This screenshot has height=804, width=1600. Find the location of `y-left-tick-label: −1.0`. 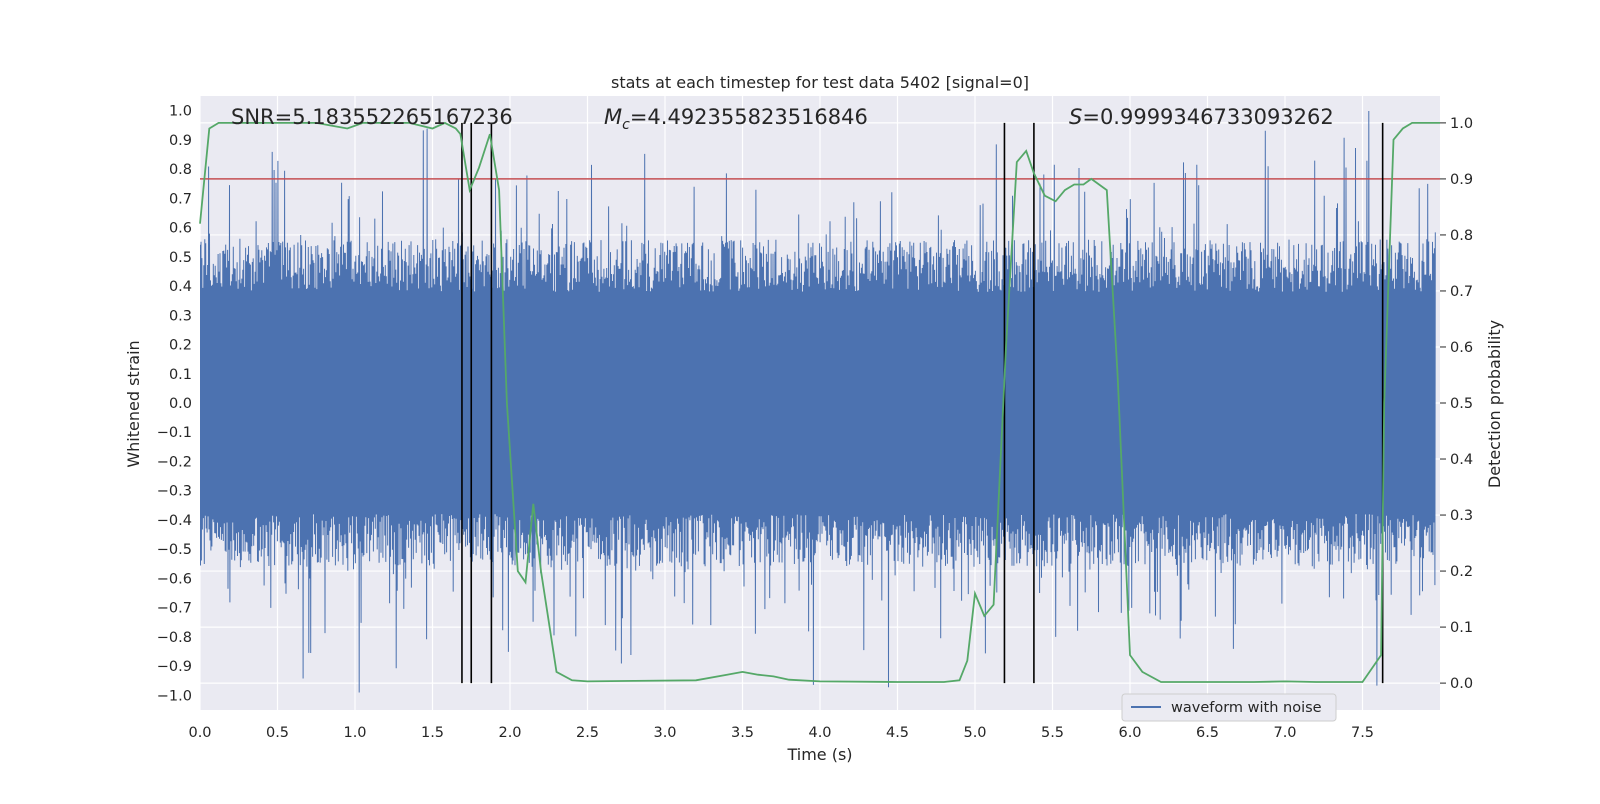

y-left-tick-label: −1.0 is located at coordinates (174, 696).